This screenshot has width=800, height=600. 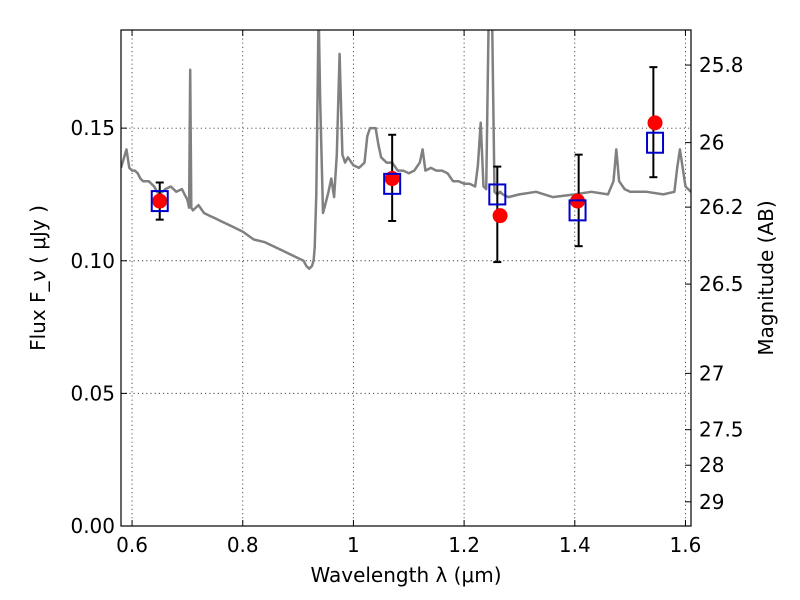 I want to click on right-tick-label: 28, so click(x=711, y=465).